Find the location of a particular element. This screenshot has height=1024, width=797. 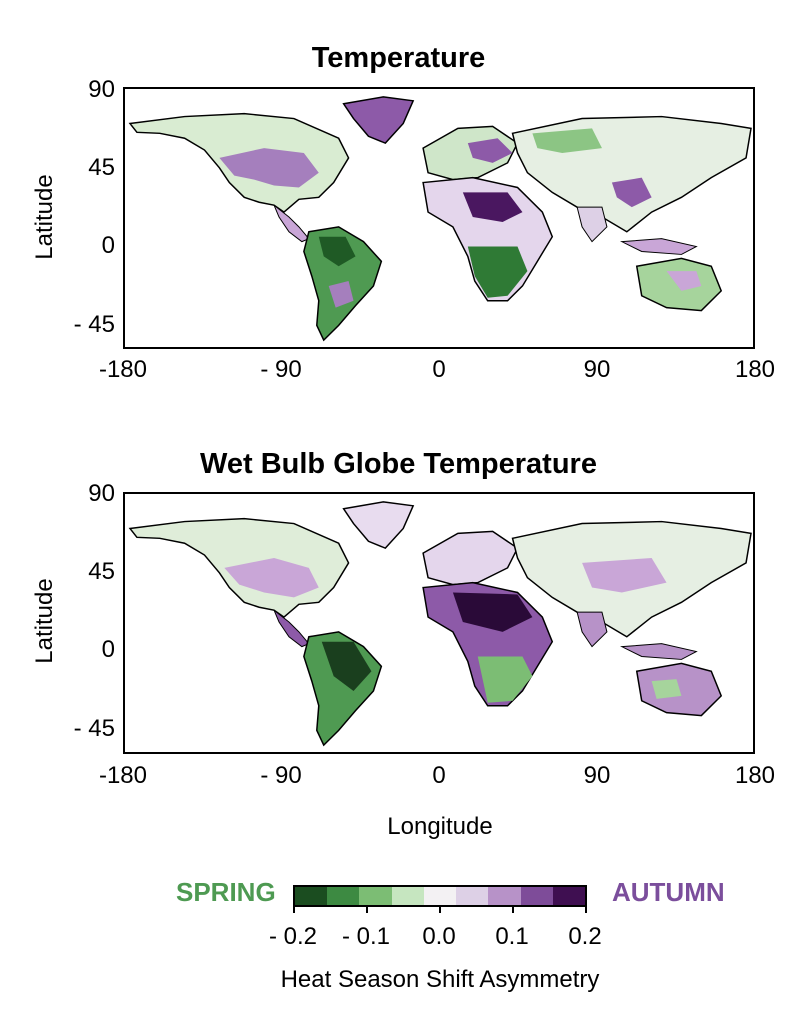

x-axis-label: Longitude is located at coordinates (440, 826).